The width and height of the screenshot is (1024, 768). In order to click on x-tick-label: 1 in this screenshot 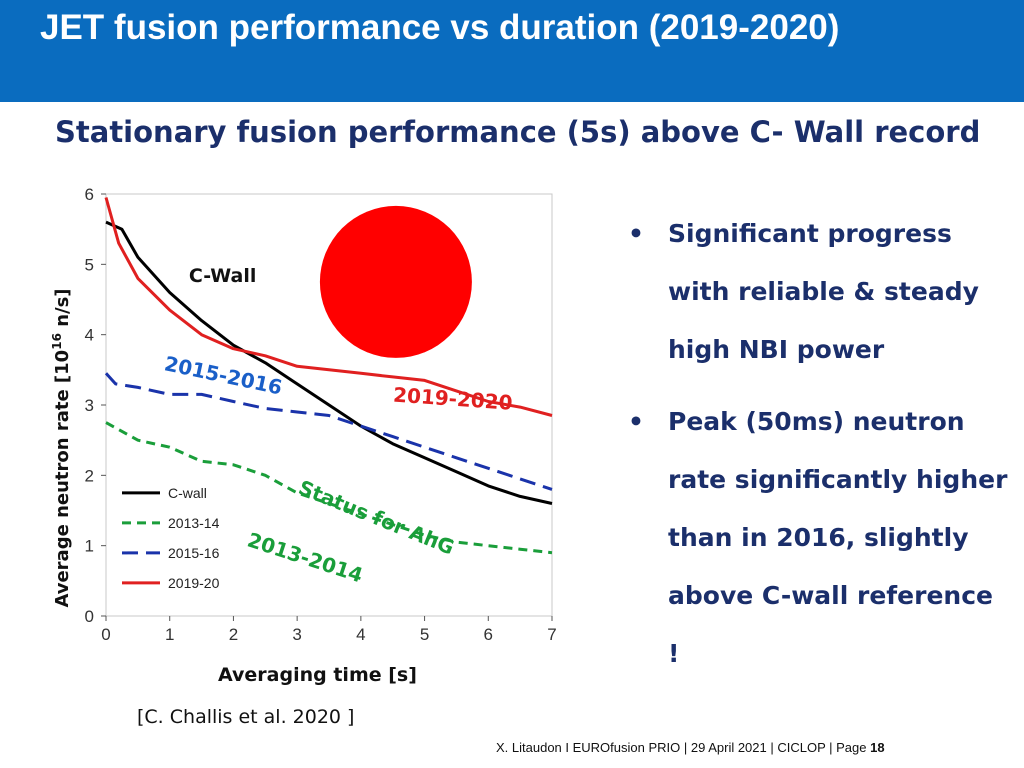, I will do `click(169, 634)`.